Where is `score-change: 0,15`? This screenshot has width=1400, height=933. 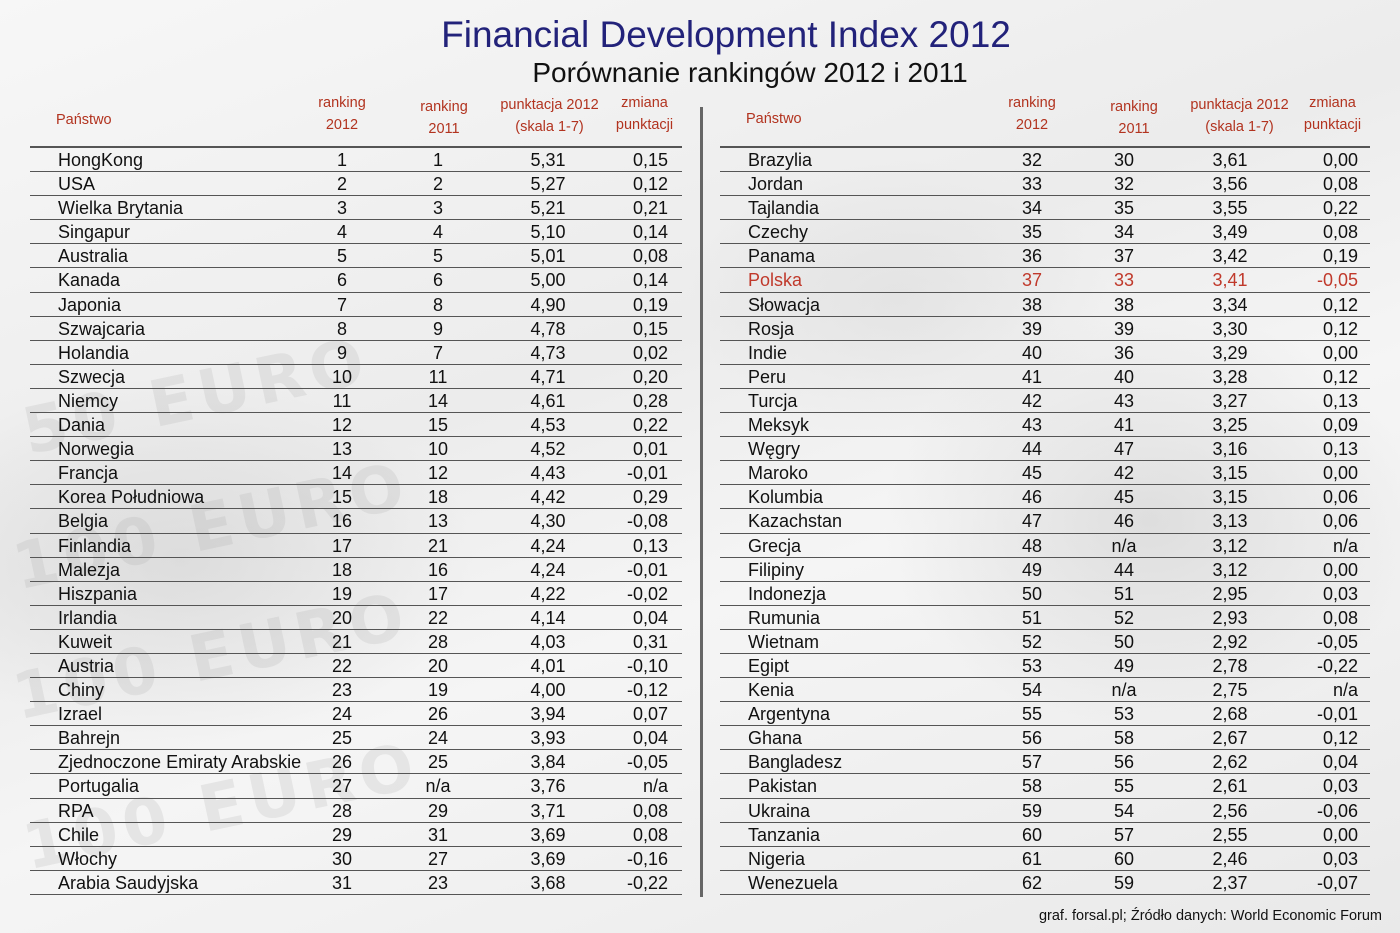
score-change: 0,15 is located at coordinates (650, 328).